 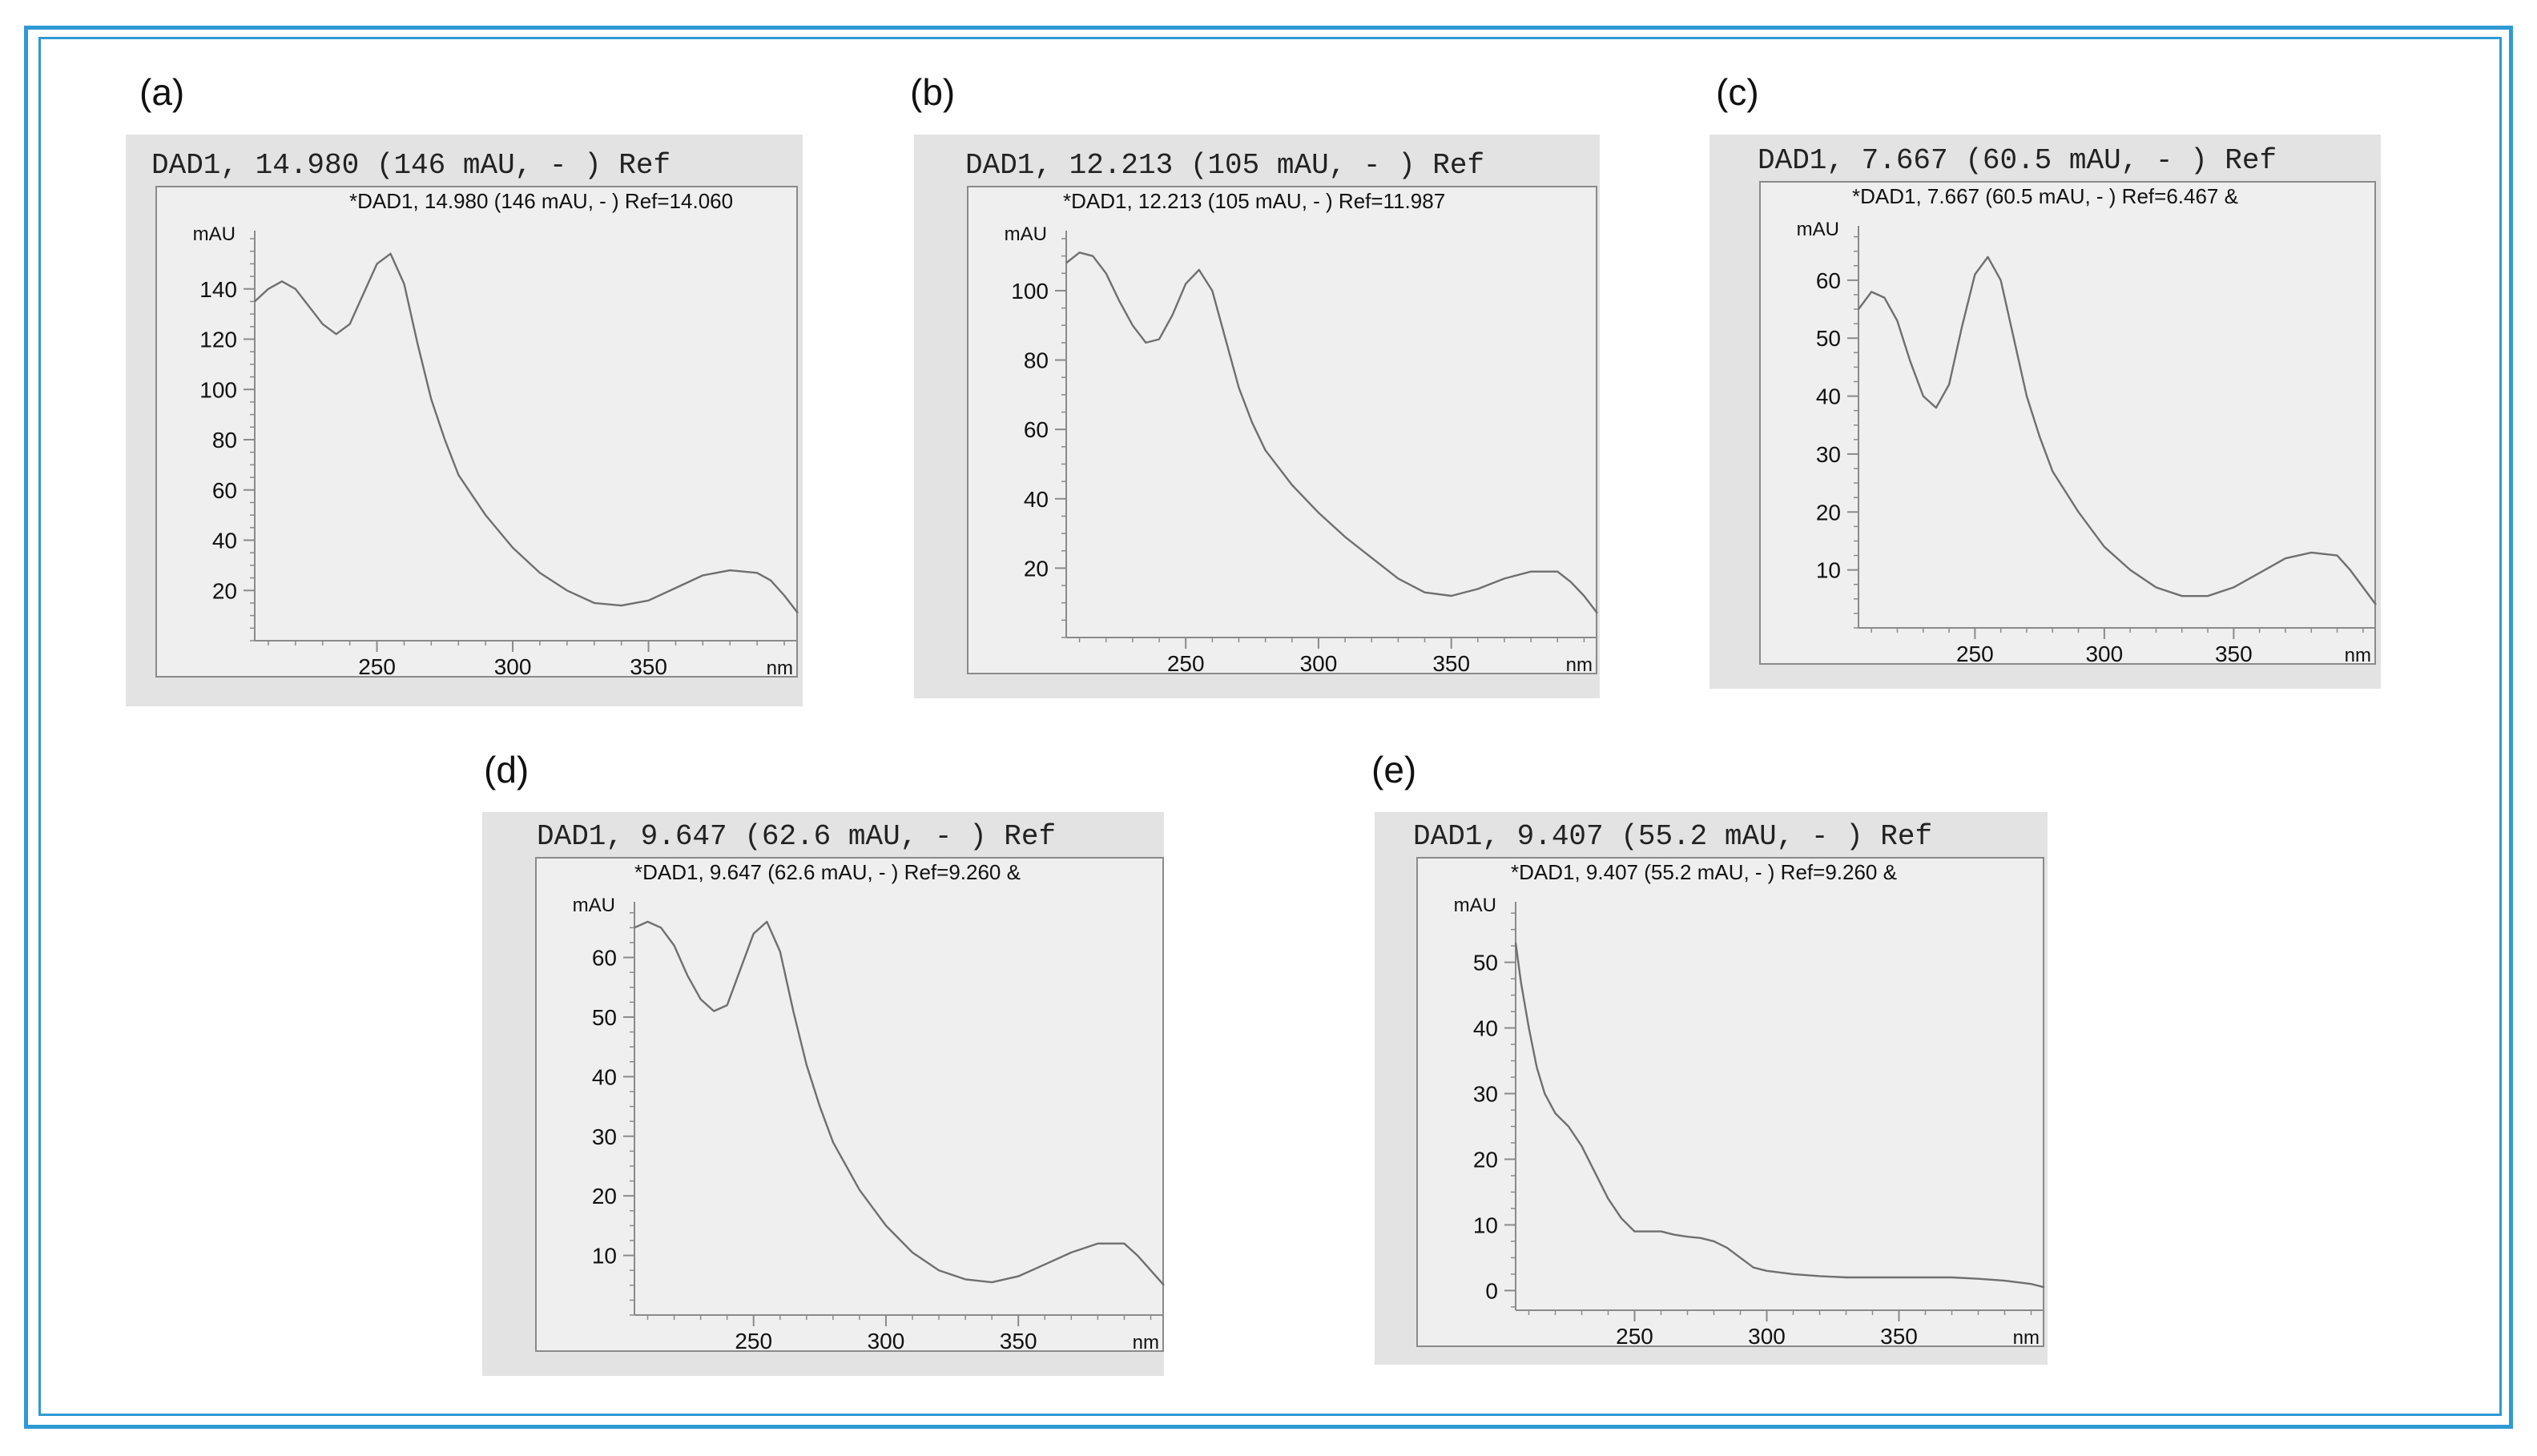 What do you see at coordinates (1485, 1094) in the screenshot?
I see `y-tick-label-e: 30` at bounding box center [1485, 1094].